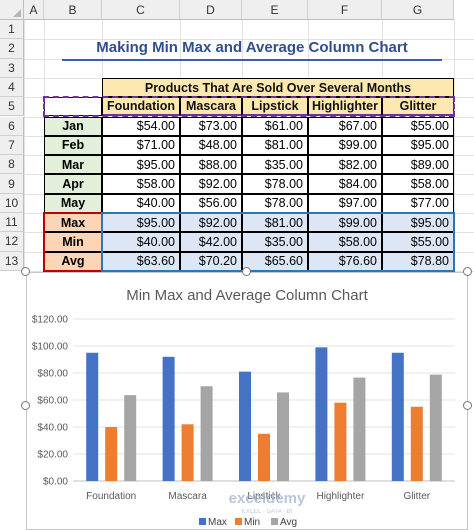  I want to click on x-tick-label: Lipstick, so click(264, 496).